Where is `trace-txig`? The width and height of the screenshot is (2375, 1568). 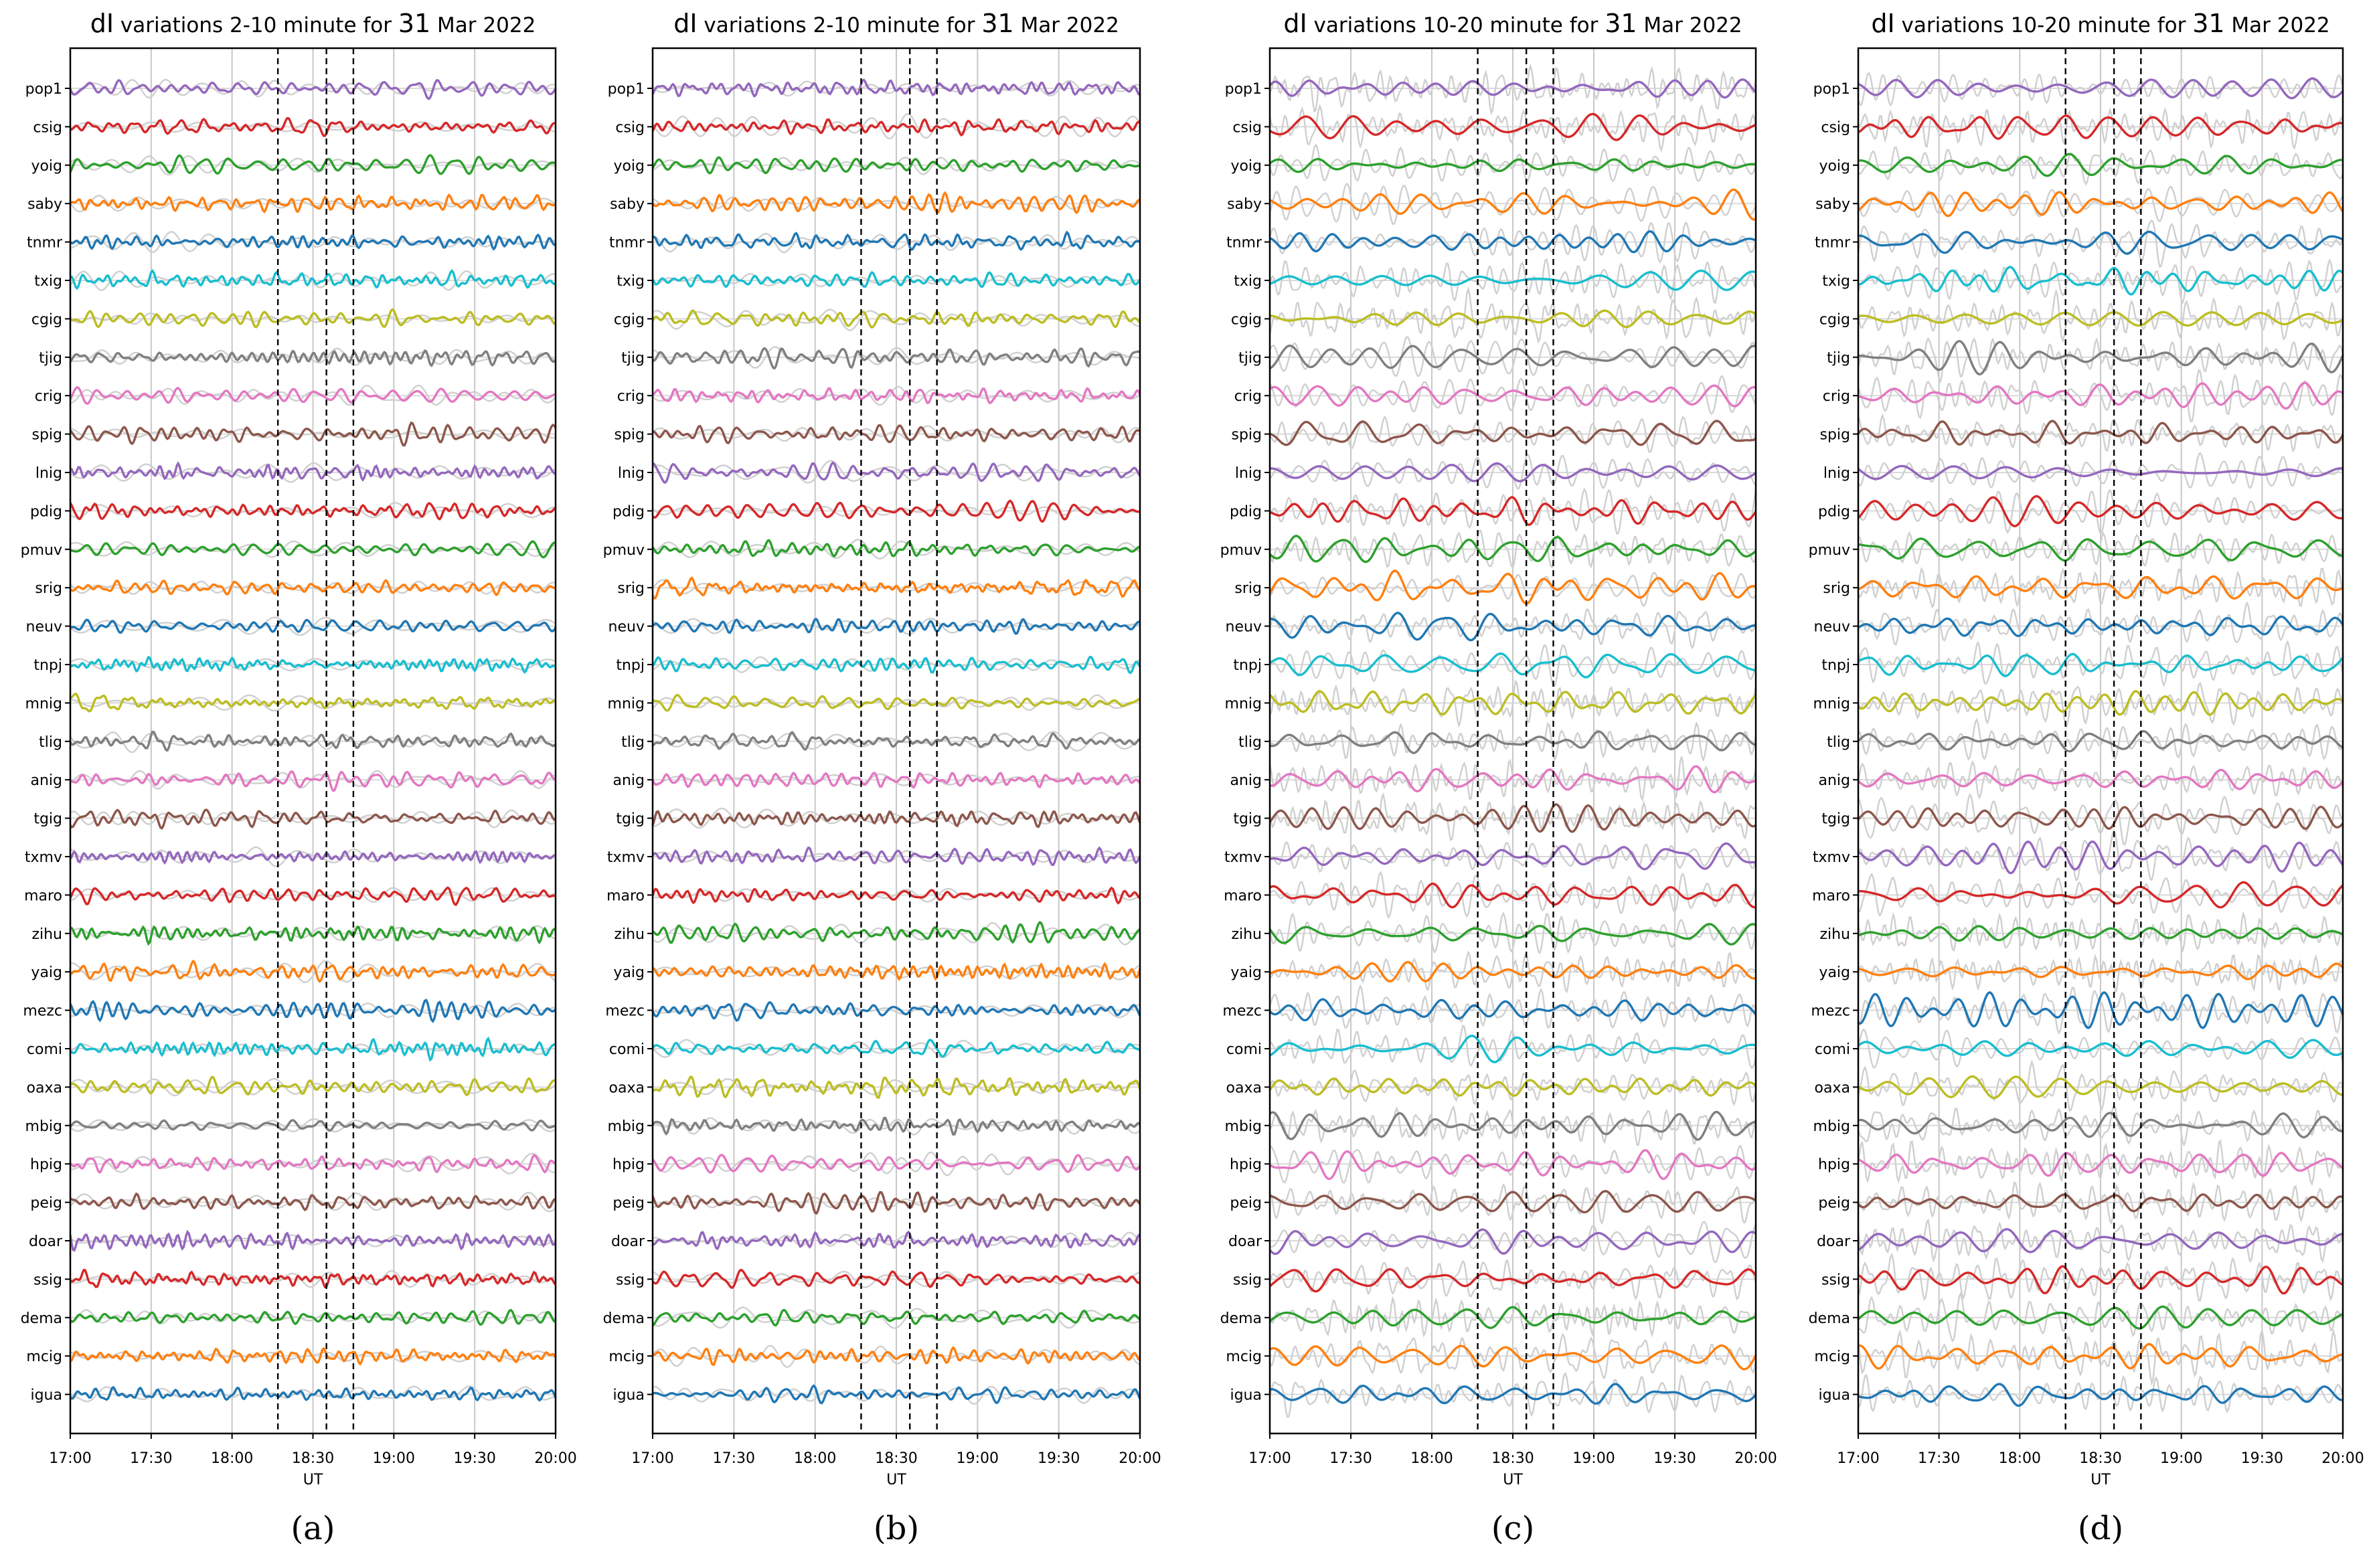
trace-txig is located at coordinates (1512, 280).